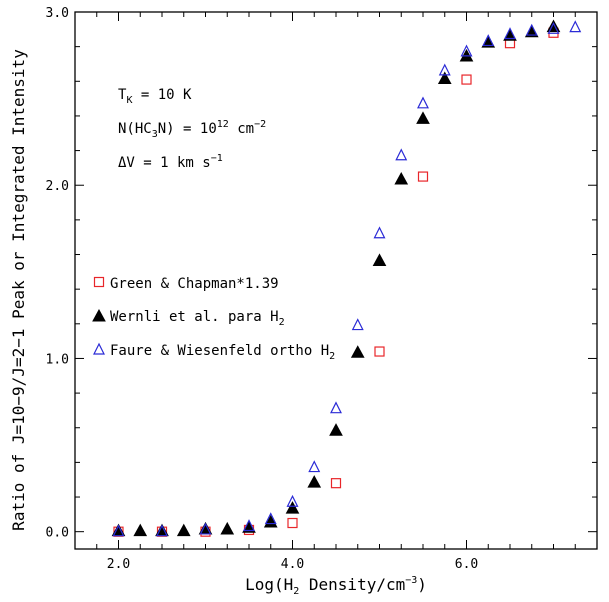  What do you see at coordinates (118, 564) in the screenshot?
I see `x-tick-label: 2.0` at bounding box center [118, 564].